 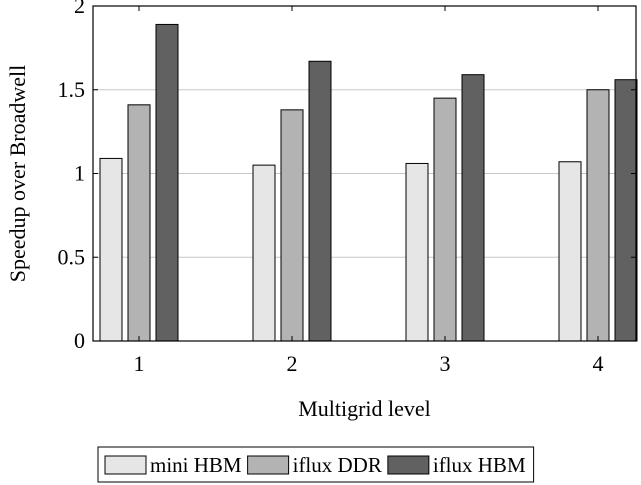 What do you see at coordinates (445, 363) in the screenshot?
I see `x-tick-label: 3` at bounding box center [445, 363].